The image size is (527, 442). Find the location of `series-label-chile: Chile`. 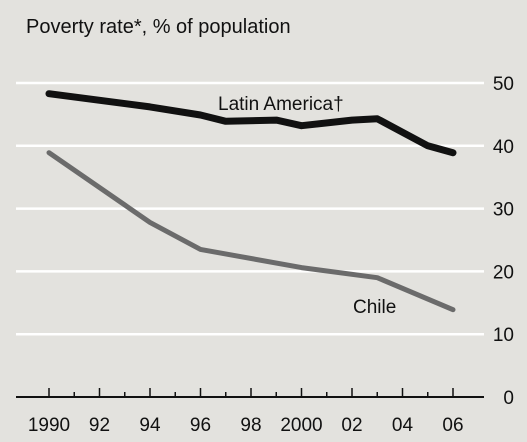

series-label-chile: Chile is located at coordinates (374, 307).